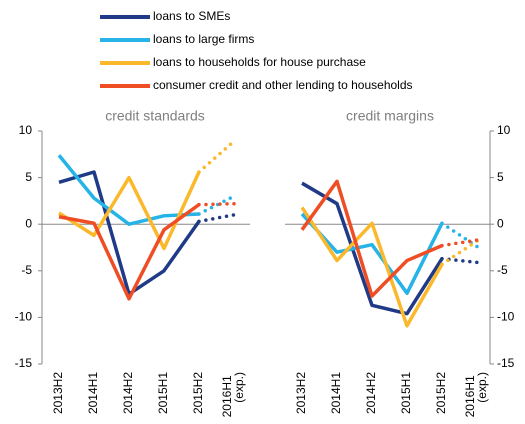  Describe the element at coordinates (203, 39) in the screenshot. I see `legend-label: loans to large firms` at that location.